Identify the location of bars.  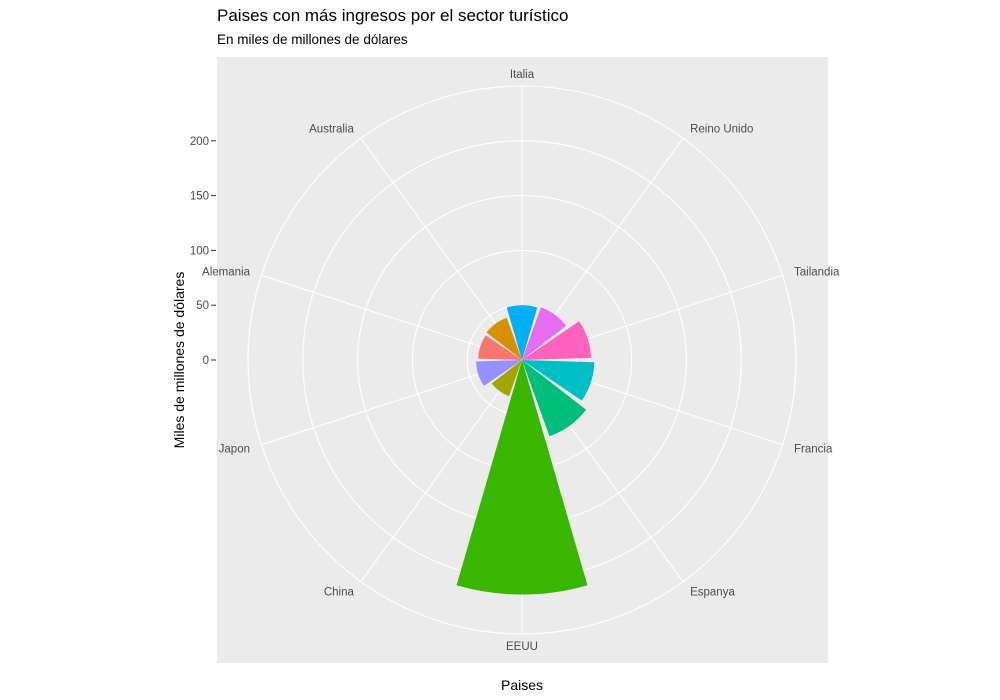
(525, 450).